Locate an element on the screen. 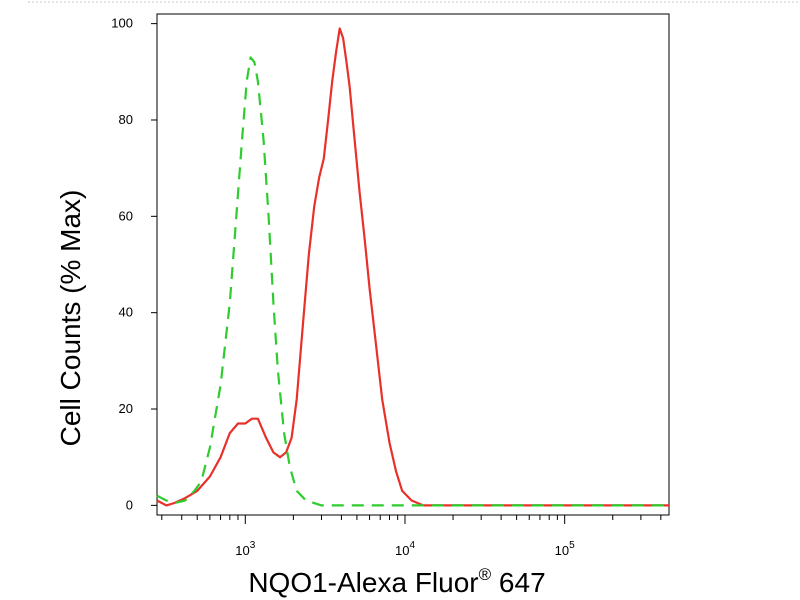  x-axis-ticks: 10³ 10⁴ 10⁵ is located at coordinates (411, 536).